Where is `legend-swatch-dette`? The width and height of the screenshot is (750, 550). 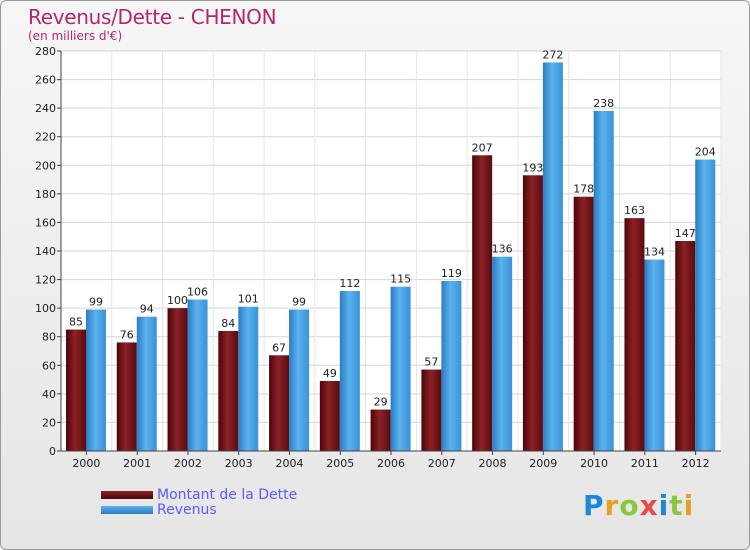 legend-swatch-dette is located at coordinates (127, 495).